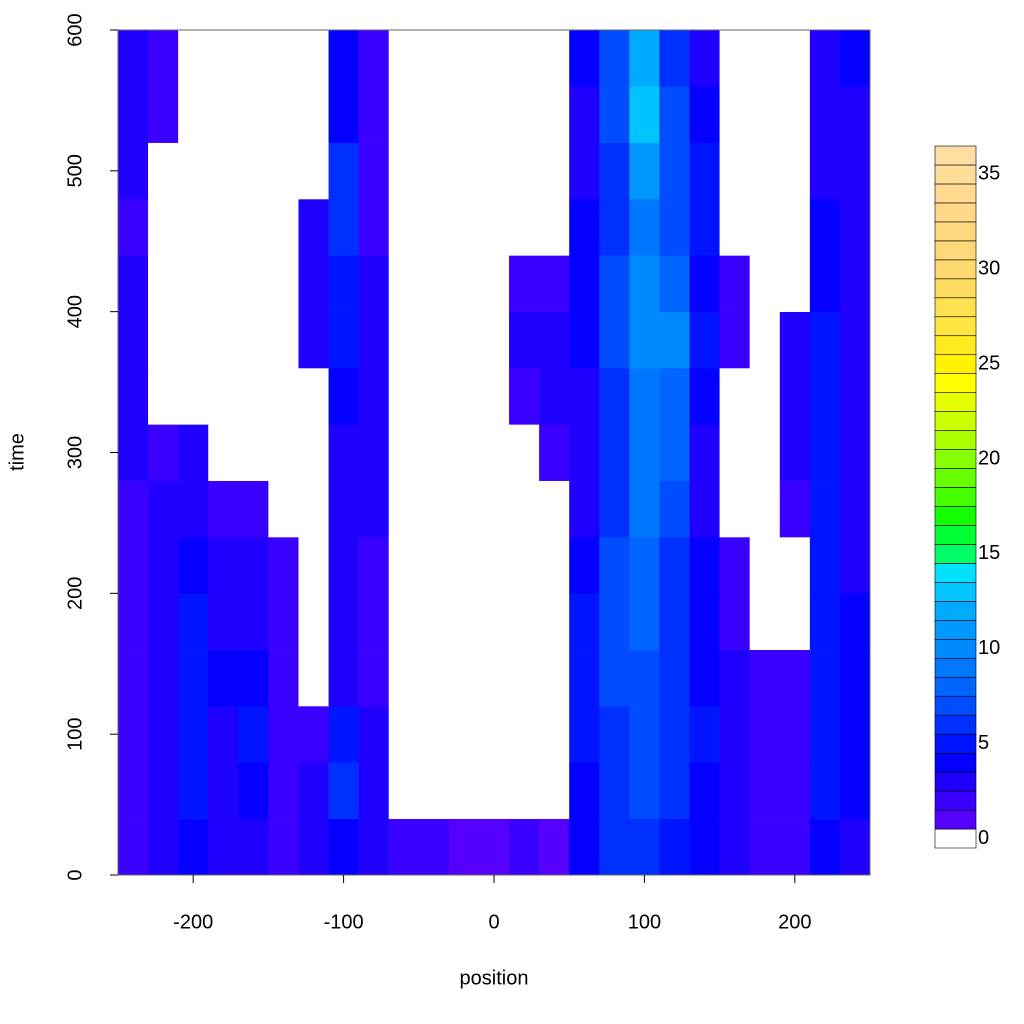 This screenshot has width=1024, height=1024. Describe the element at coordinates (344, 922) in the screenshot. I see `x-tick-label: -100` at that location.